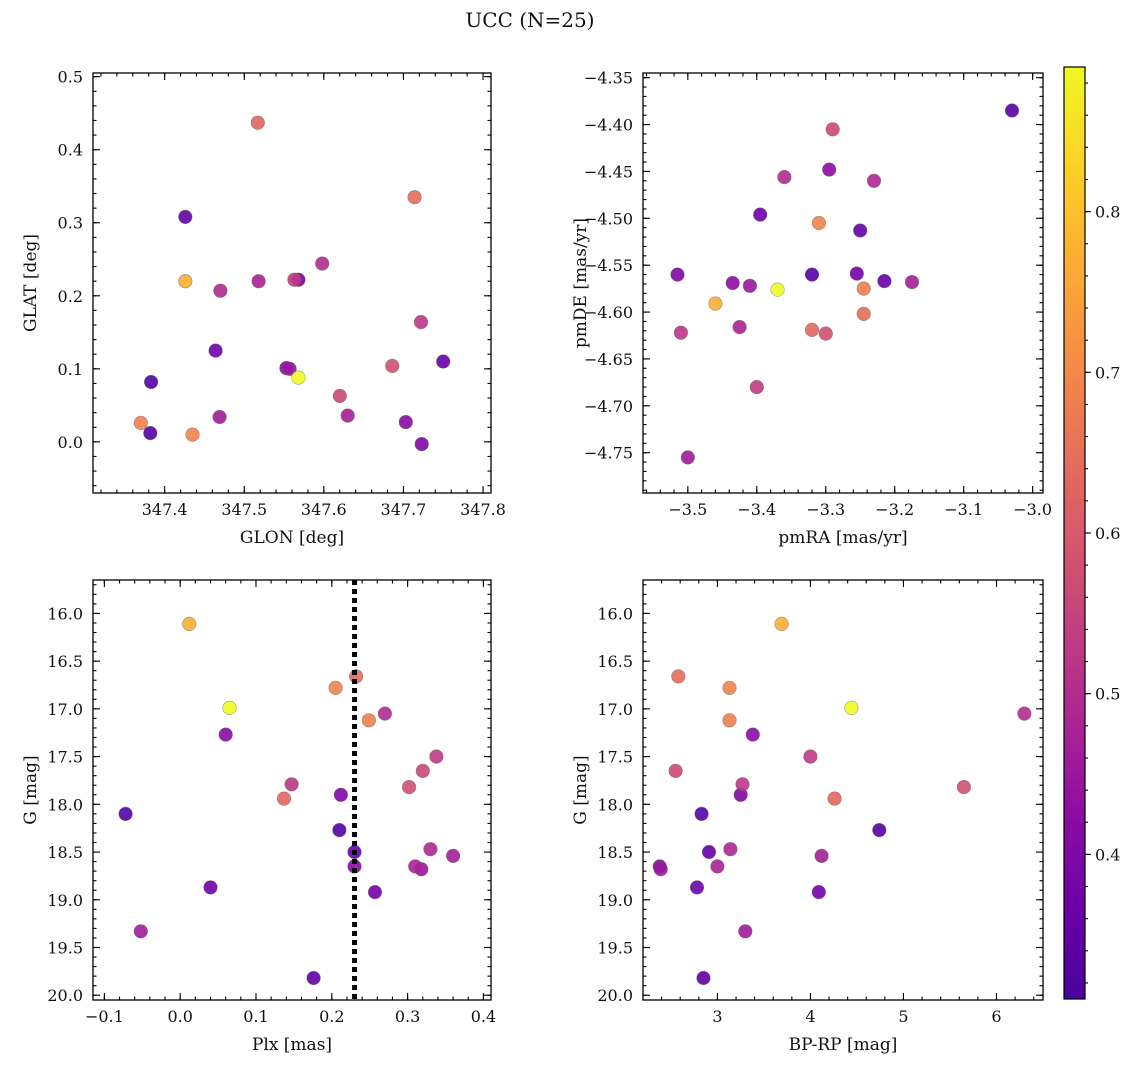  I want to click on bprp-g-ylabel: G [mag], so click(581, 789).